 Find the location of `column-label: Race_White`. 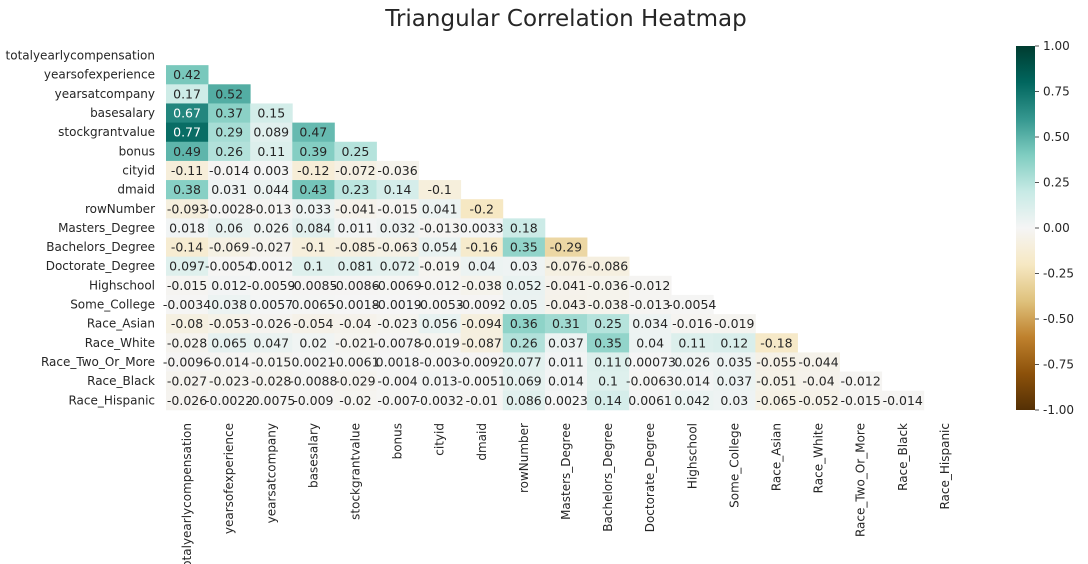

column-label: Race_White is located at coordinates (819, 458).